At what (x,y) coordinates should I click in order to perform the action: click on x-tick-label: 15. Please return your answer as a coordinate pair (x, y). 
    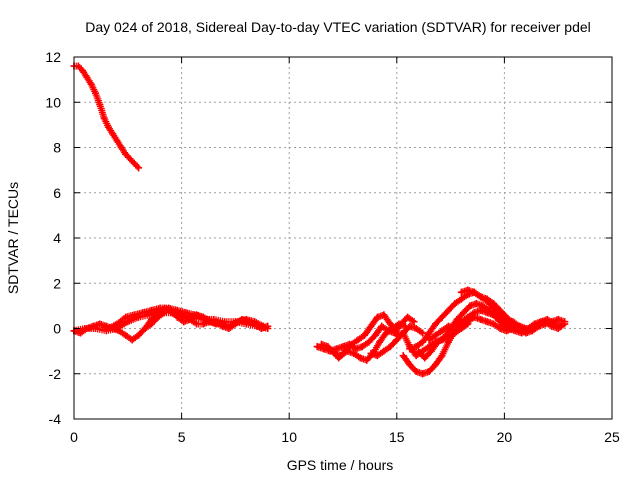
    Looking at the image, I should click on (397, 437).